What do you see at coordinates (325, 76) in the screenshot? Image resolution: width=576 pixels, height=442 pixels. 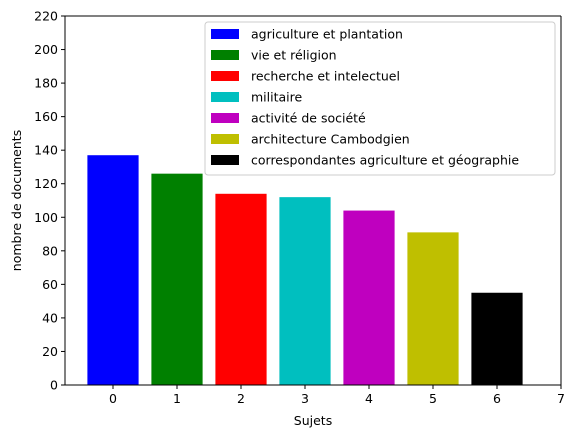 I see `legend-label-2: recherche et intelectuel` at bounding box center [325, 76].